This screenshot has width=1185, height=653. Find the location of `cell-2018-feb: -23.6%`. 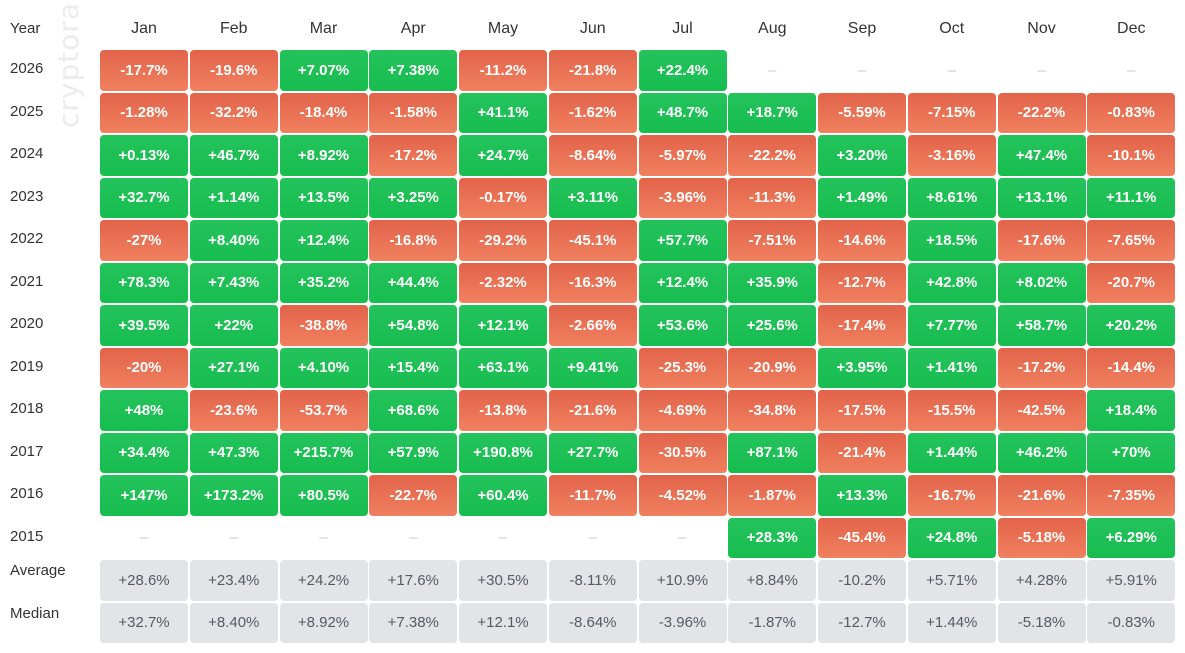

cell-2018-feb: -23.6% is located at coordinates (233, 410).